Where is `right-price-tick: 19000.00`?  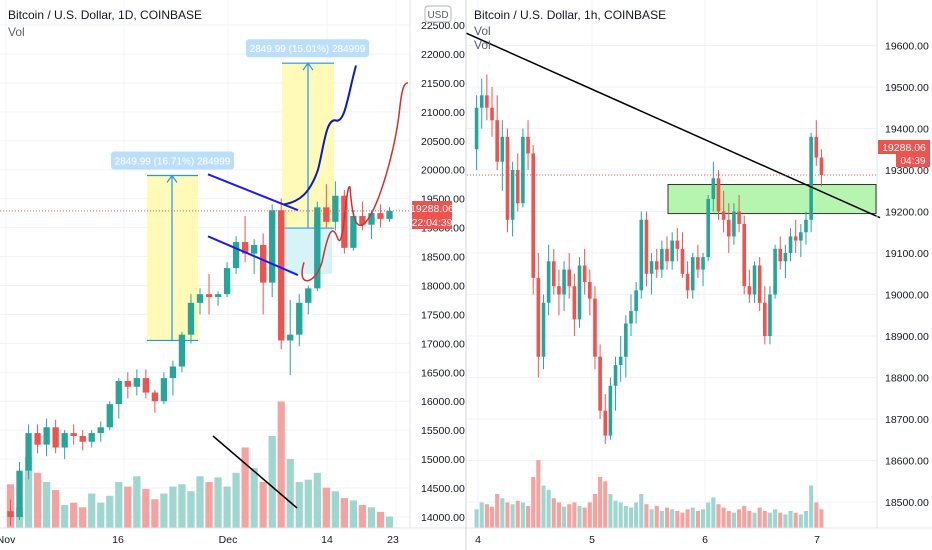
right-price-tick: 19000.00 is located at coordinates (907, 296).